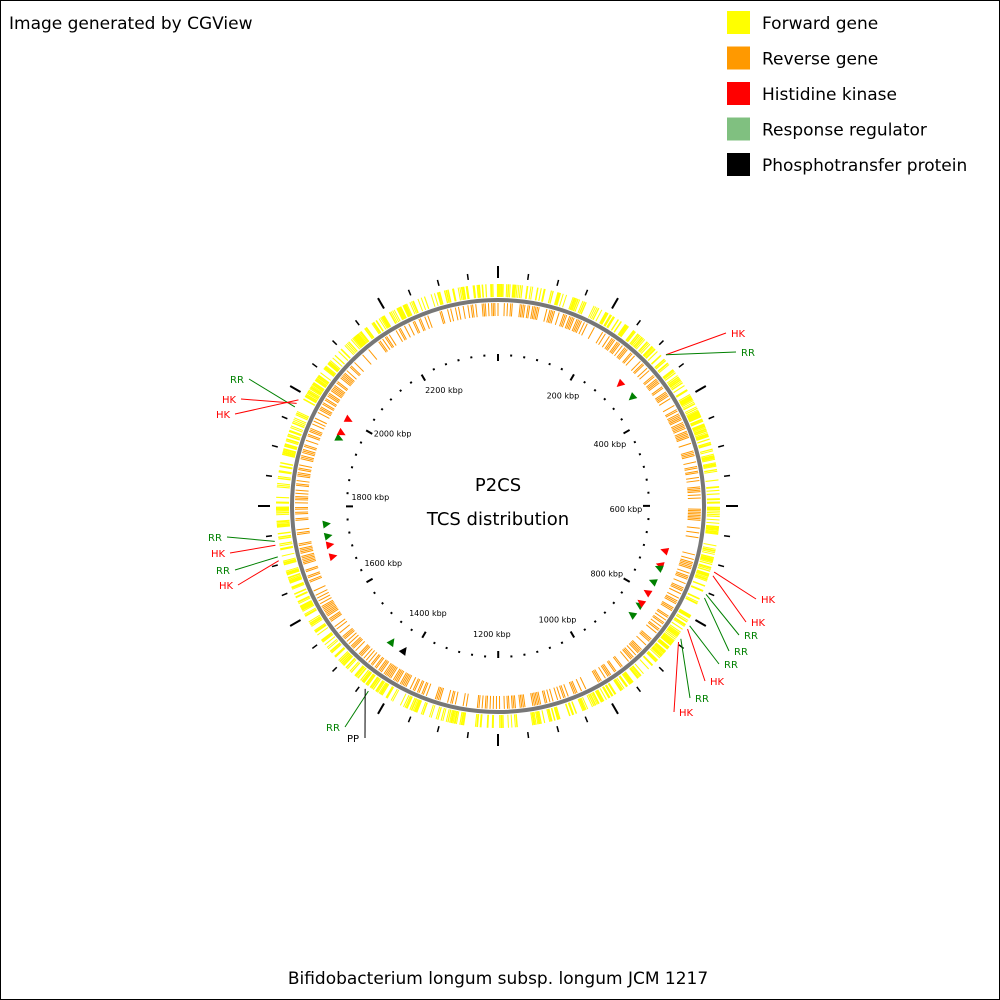 The width and height of the screenshot is (1000, 1000). I want to click on legend-swatch, so click(738, 129).